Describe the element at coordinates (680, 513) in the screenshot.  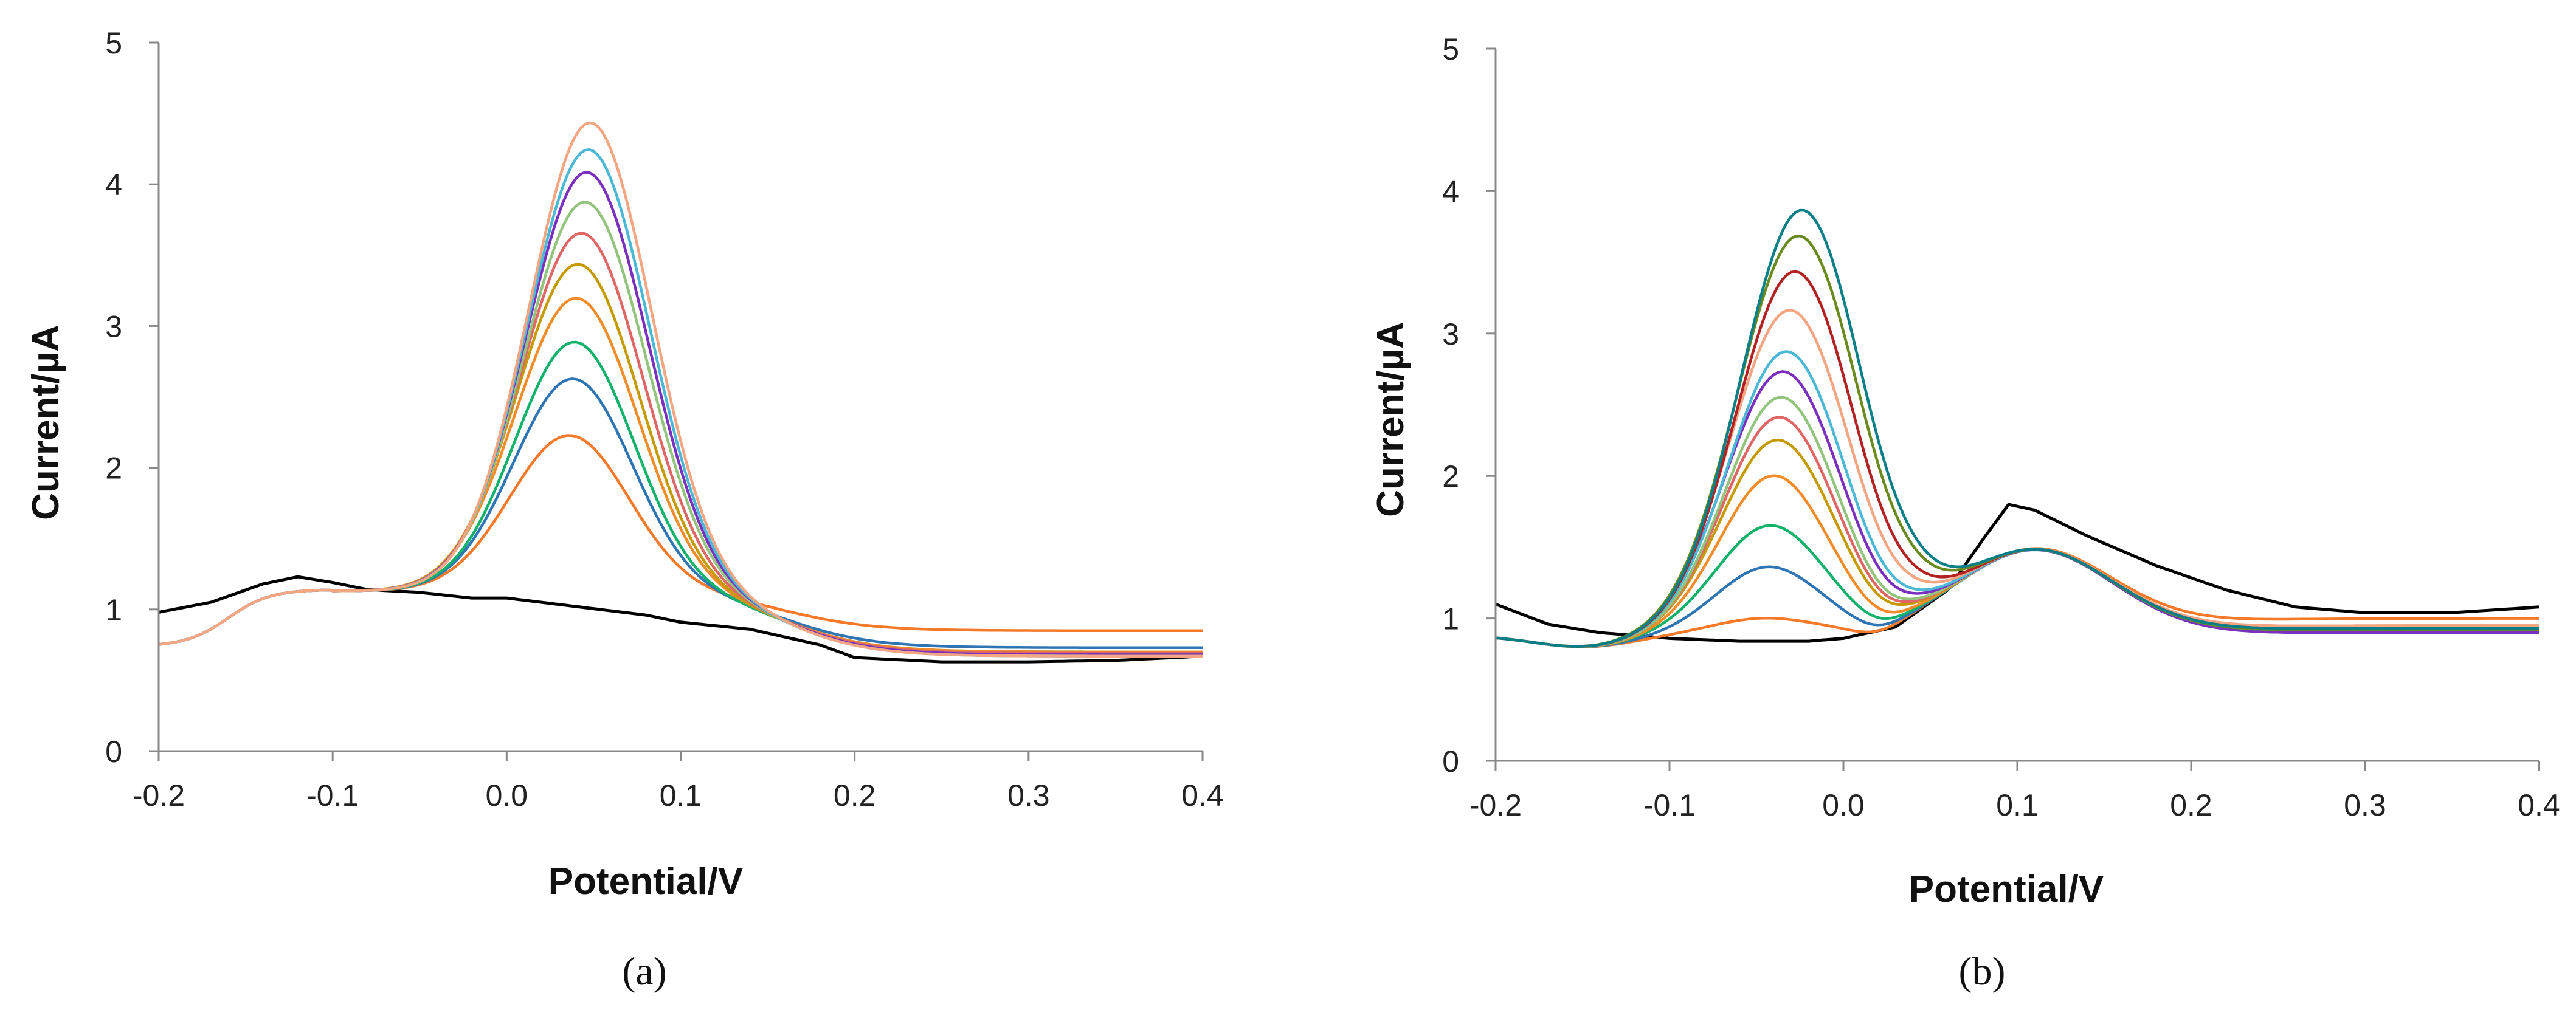
I see `series-line-c2` at that location.